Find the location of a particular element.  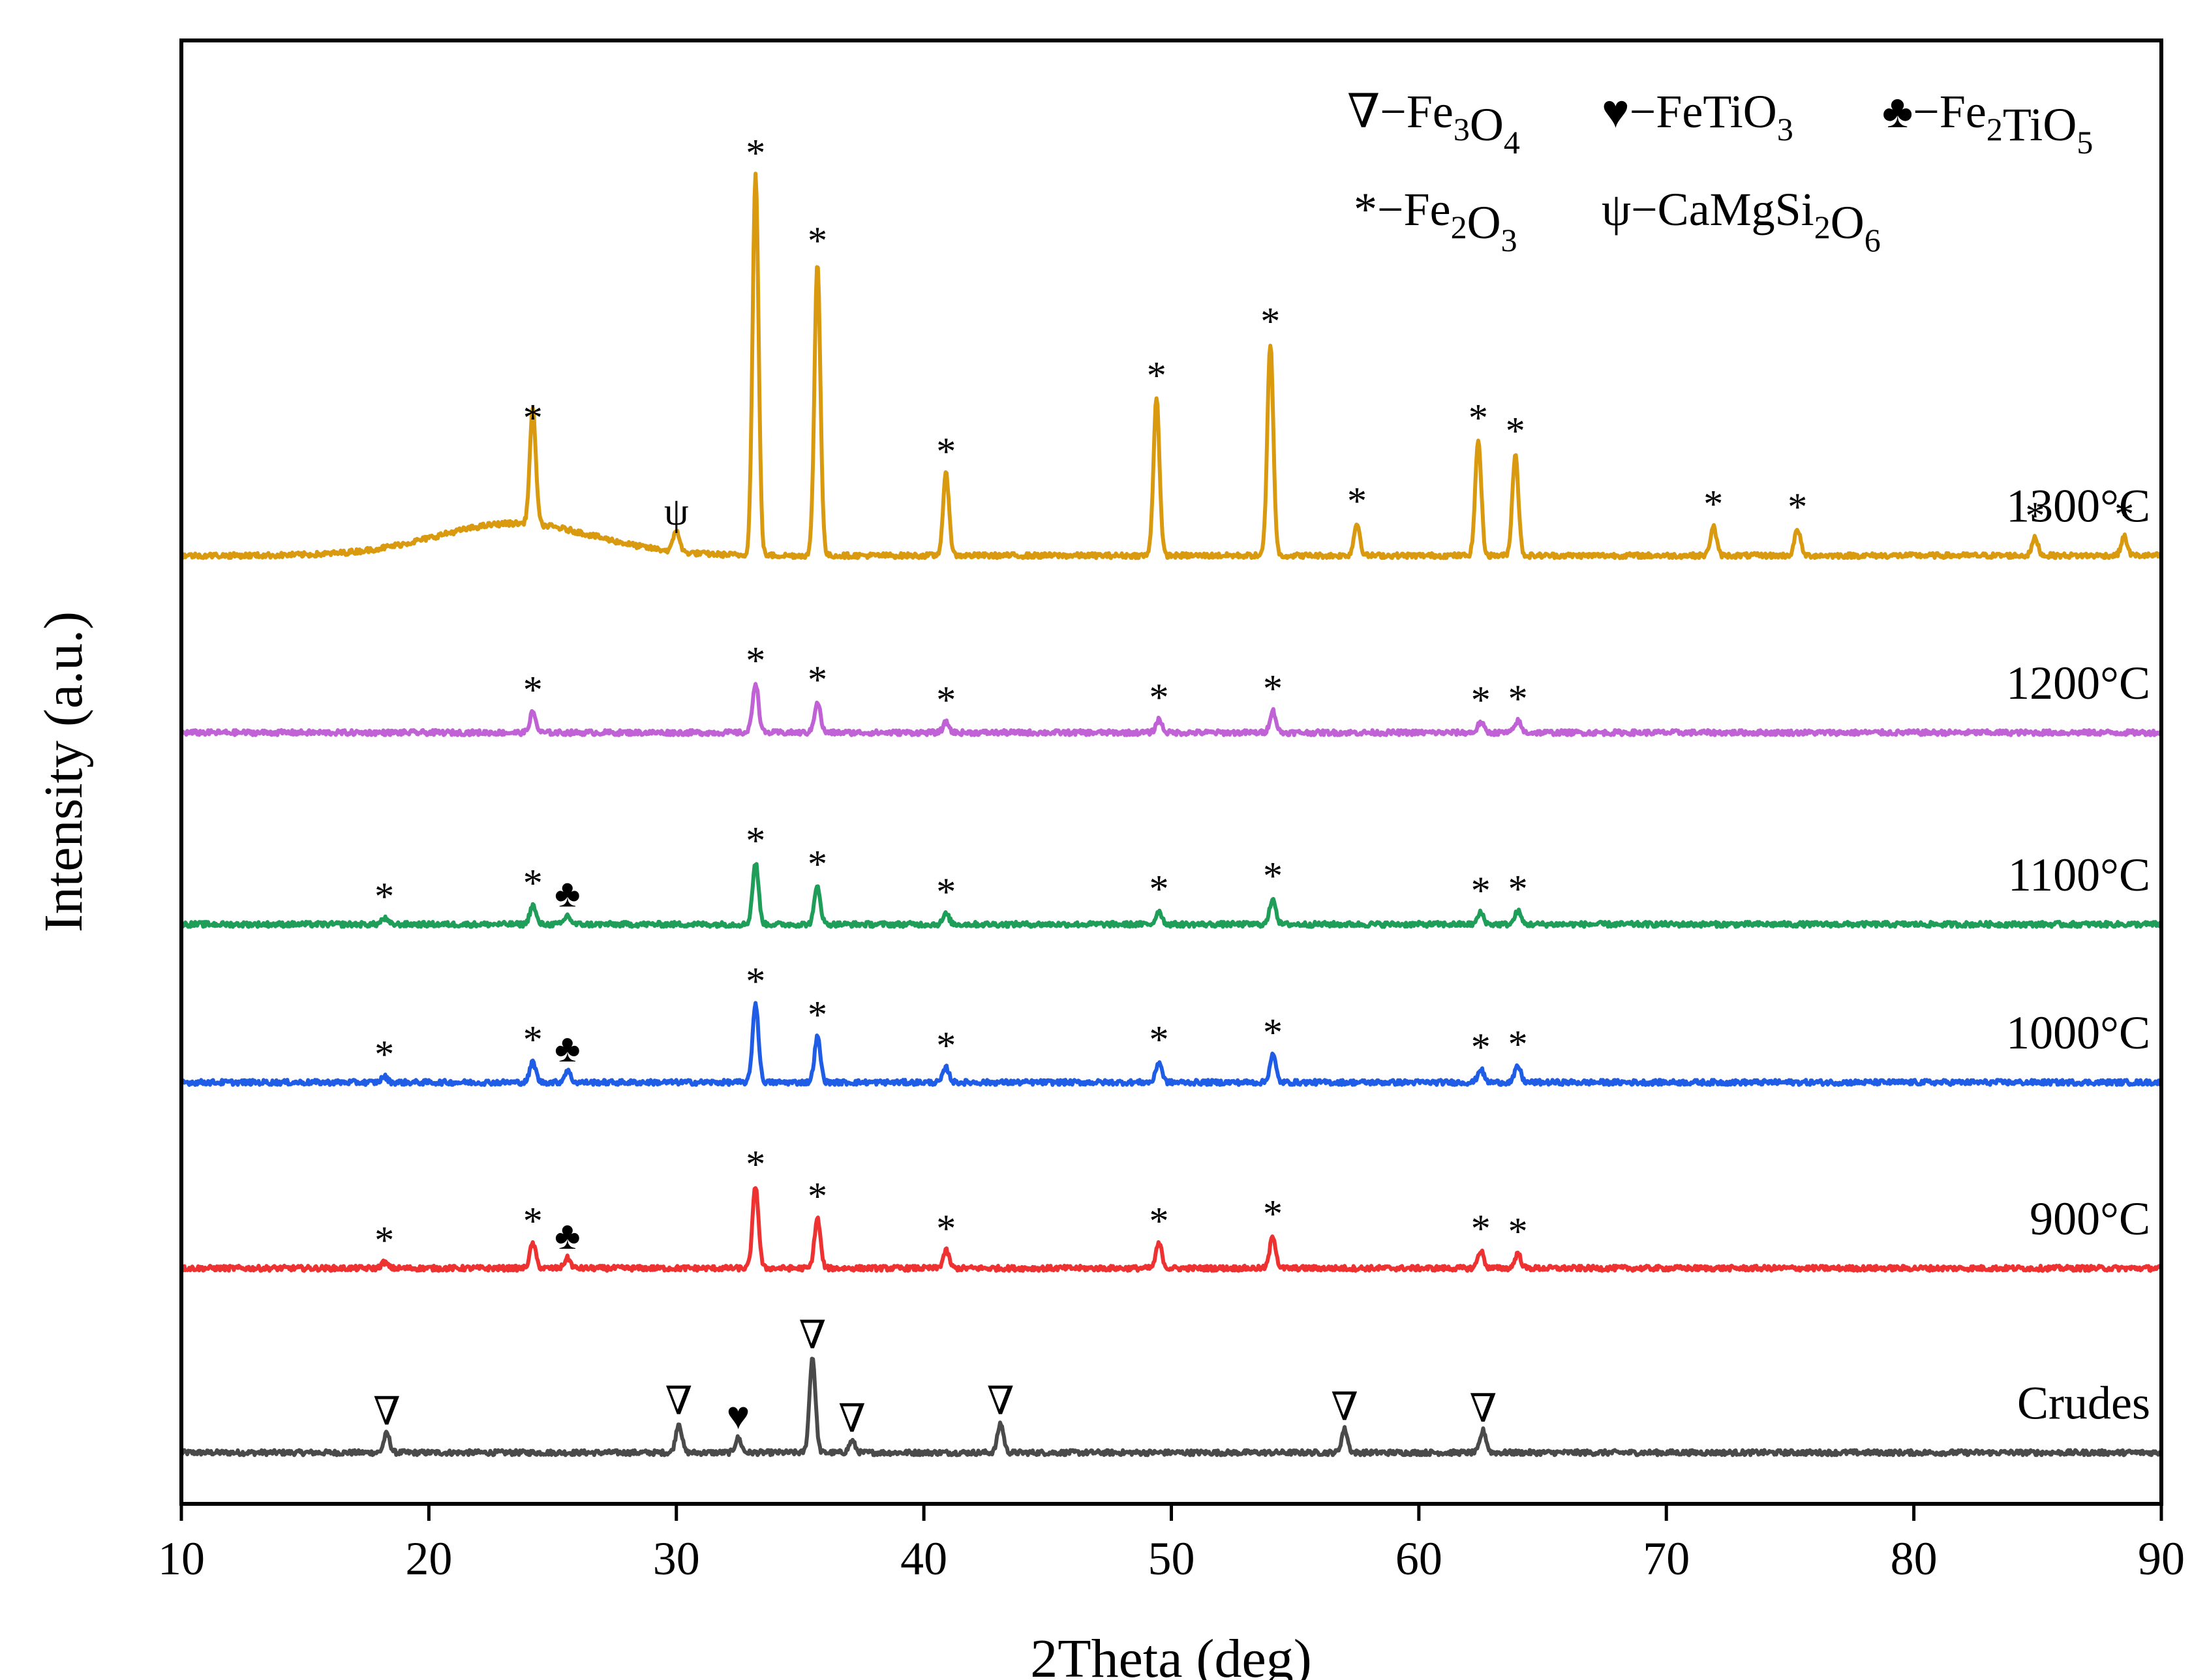

x-tick-label: 80 is located at coordinates (1914, 1559).